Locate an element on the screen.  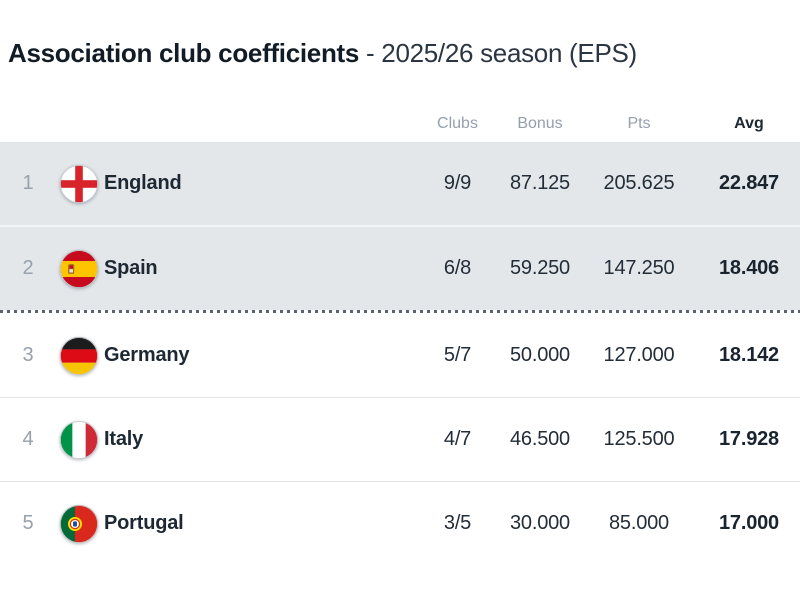
bonus-value: 46.500 is located at coordinates (540, 439).